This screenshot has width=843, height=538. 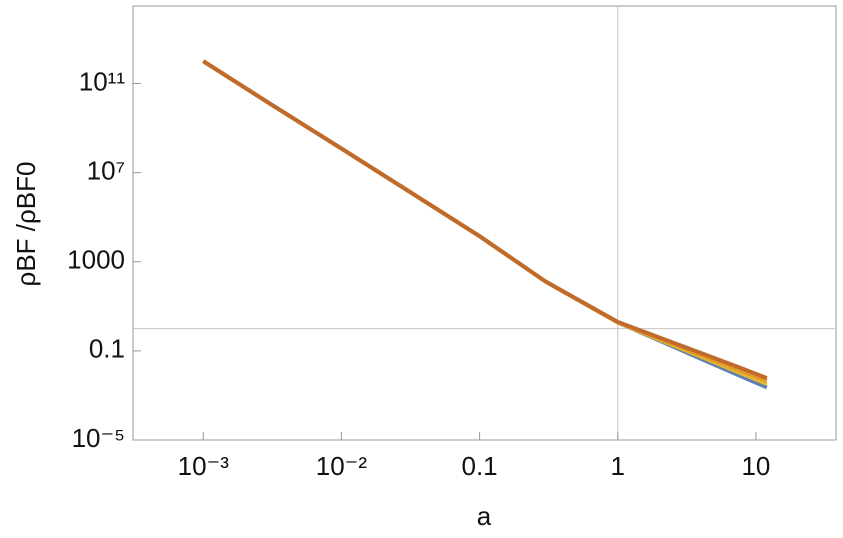 What do you see at coordinates (204, 466) in the screenshot?
I see `x-tick-label: 10⁻³` at bounding box center [204, 466].